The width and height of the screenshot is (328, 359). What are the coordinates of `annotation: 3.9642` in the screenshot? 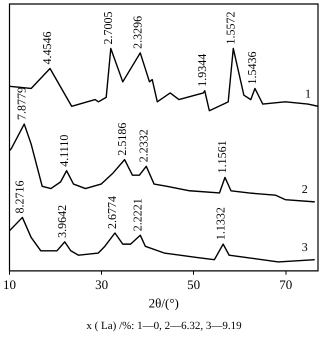 It's located at (61, 221).